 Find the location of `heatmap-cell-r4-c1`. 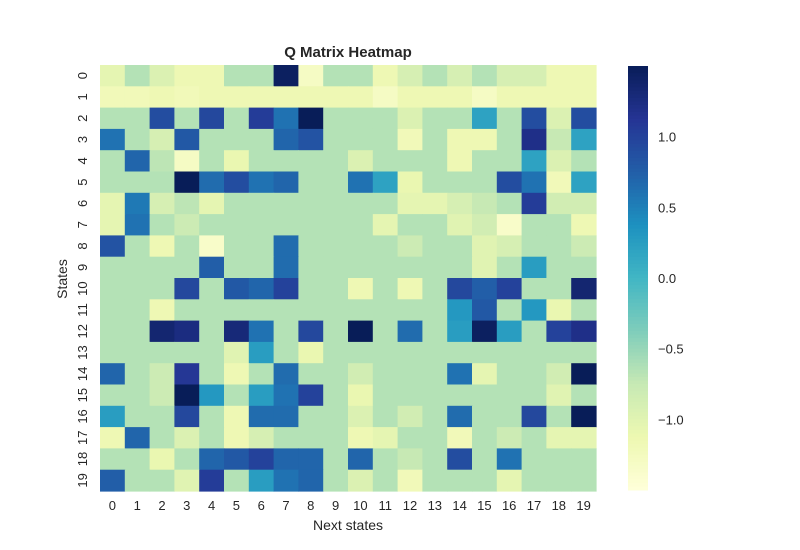

heatmap-cell-r4-c1 is located at coordinates (137, 161).